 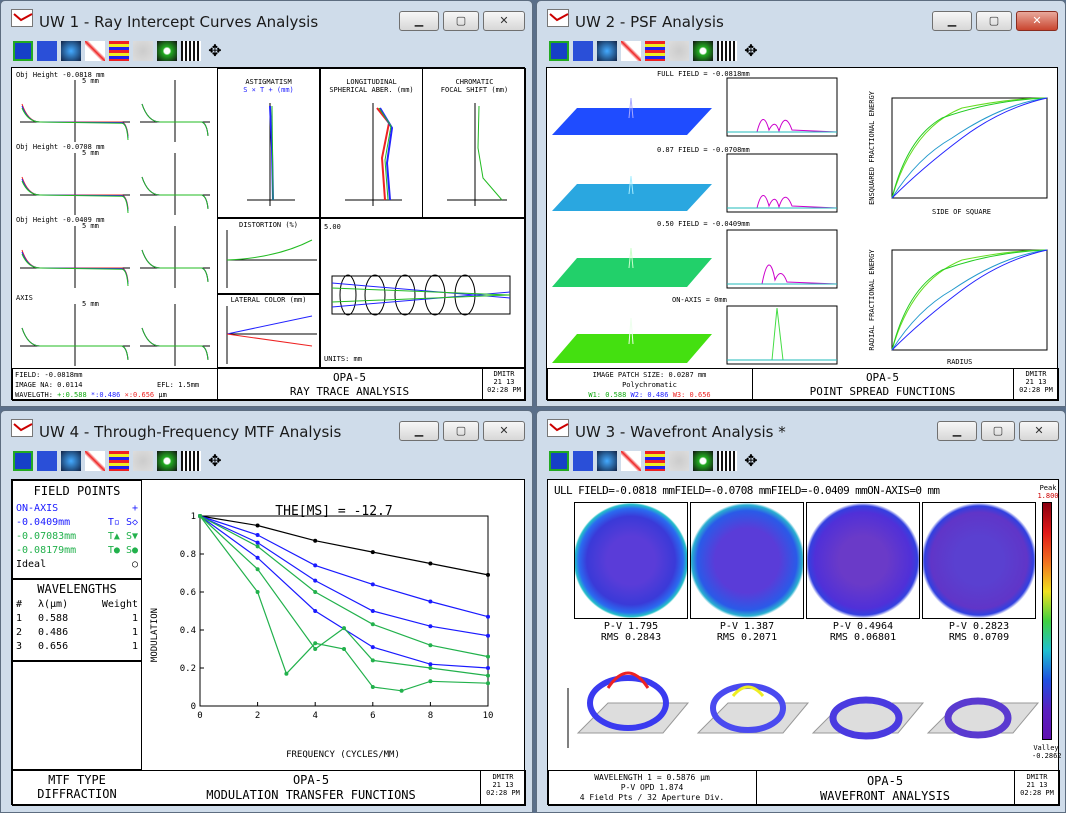 What do you see at coordinates (268, 143) in the screenshot?
I see `astig-panel` at bounding box center [268, 143].